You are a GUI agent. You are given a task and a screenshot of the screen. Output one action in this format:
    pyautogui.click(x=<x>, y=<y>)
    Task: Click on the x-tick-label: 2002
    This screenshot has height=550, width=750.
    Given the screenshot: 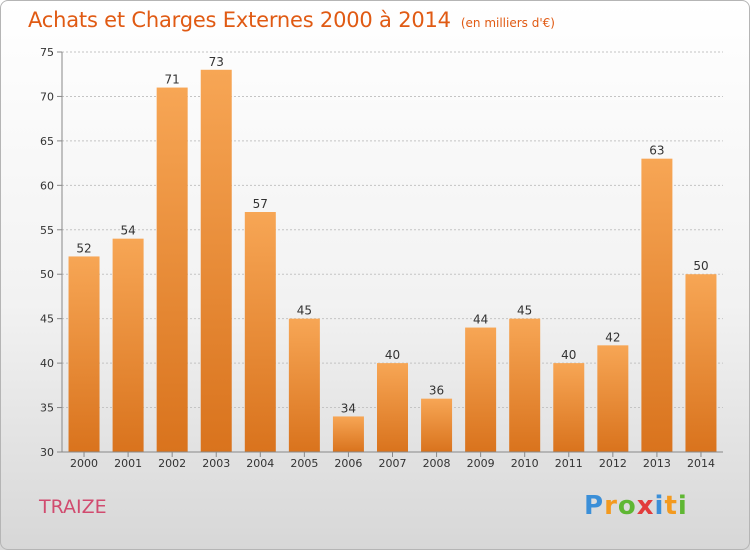 What is the action you would take?
    pyautogui.click(x=172, y=463)
    